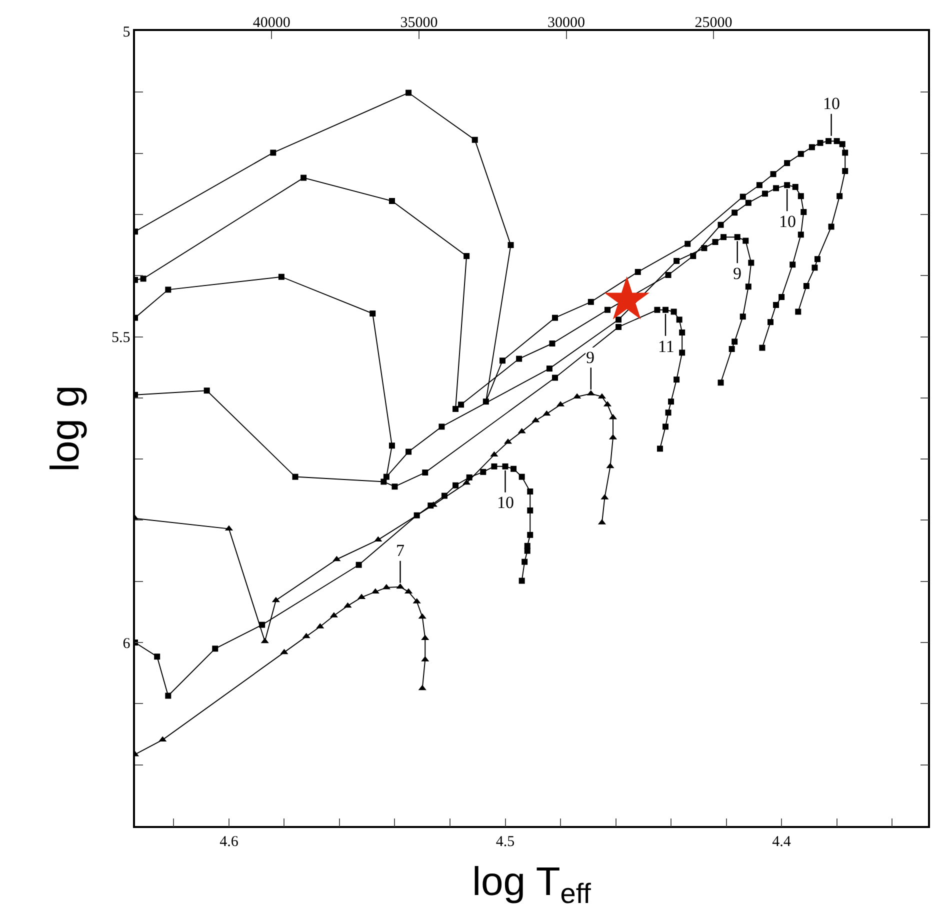  I want to click on y-tick-label: 5, so click(126, 32).